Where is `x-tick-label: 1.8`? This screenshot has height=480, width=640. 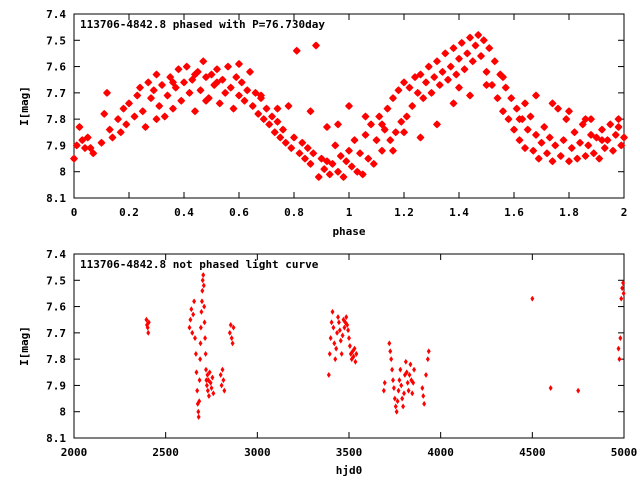 x-tick-label: 1.8 is located at coordinates (569, 212).